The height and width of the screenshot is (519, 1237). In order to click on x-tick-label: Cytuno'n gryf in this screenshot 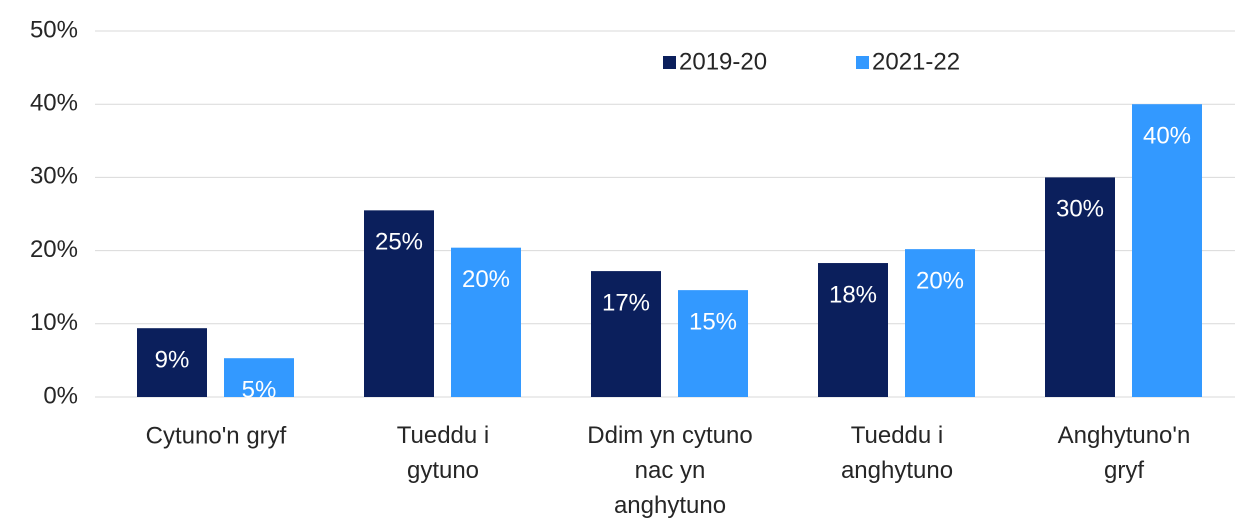, I will do `click(216, 435)`.